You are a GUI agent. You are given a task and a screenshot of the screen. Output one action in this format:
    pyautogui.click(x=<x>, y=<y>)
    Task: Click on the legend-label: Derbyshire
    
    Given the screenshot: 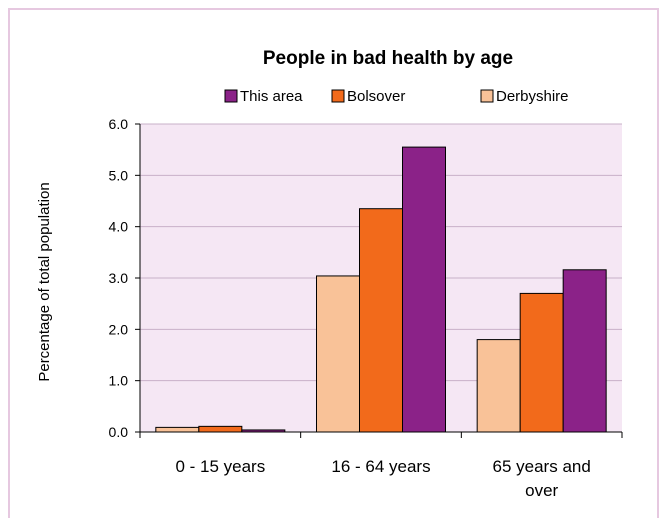 What is the action you would take?
    pyautogui.click(x=532, y=96)
    